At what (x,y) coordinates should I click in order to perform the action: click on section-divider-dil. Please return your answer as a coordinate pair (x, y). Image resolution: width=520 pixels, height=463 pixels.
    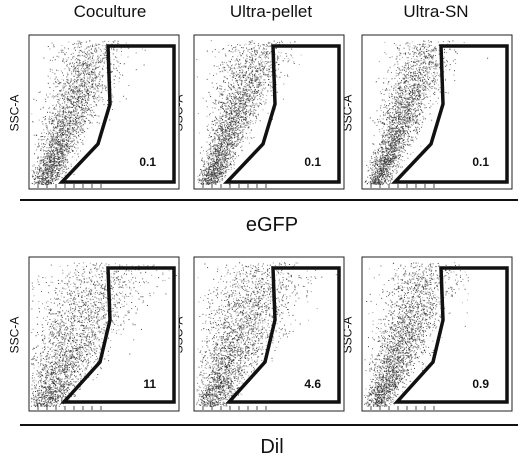
    Looking at the image, I should click on (269, 425).